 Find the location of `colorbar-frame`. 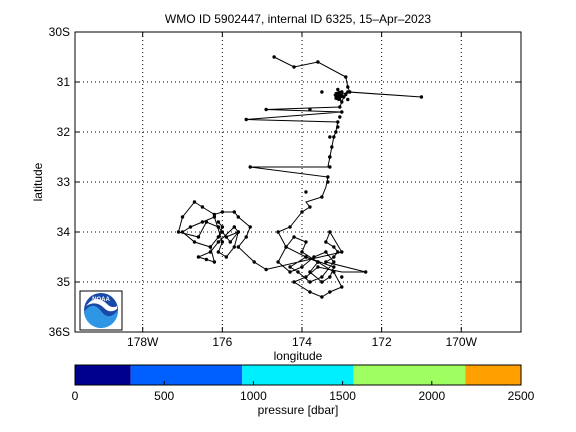

colorbar-frame is located at coordinates (298, 375).